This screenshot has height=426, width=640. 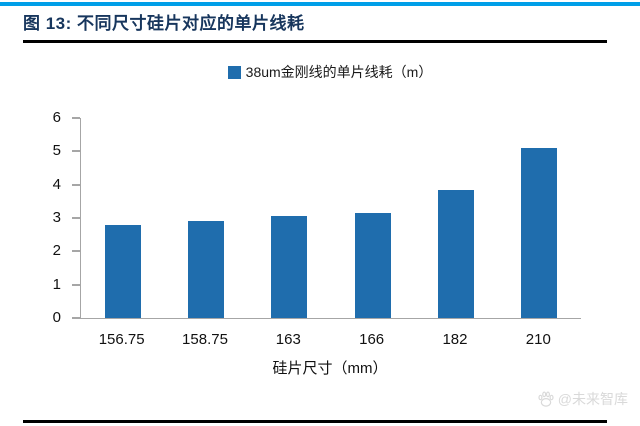 What do you see at coordinates (315, 41) in the screenshot?
I see `title-divider` at bounding box center [315, 41].